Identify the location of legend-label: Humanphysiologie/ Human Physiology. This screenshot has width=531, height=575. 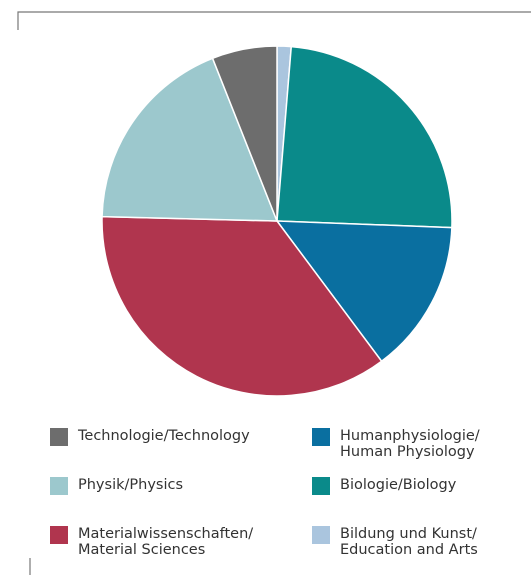
(410, 444).